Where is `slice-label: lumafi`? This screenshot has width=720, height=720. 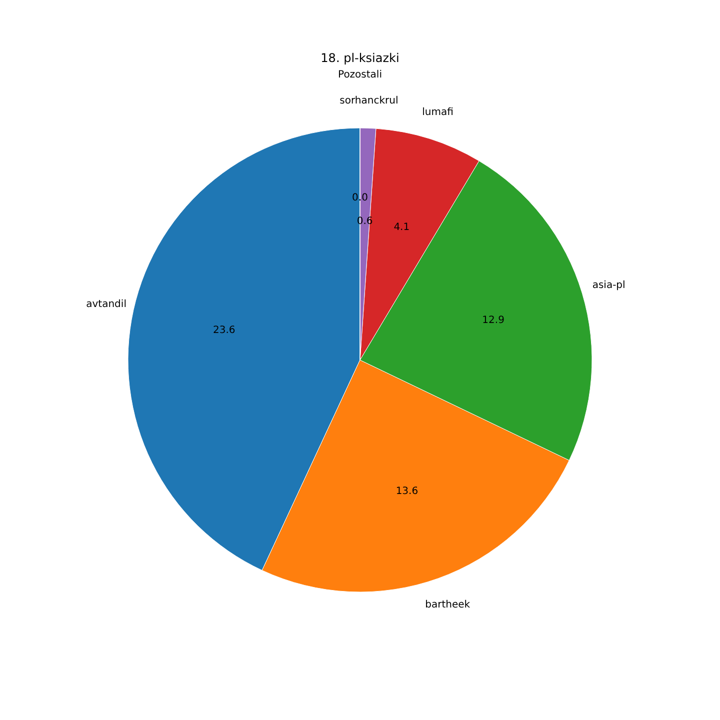 slice-label: lumafi is located at coordinates (438, 112).